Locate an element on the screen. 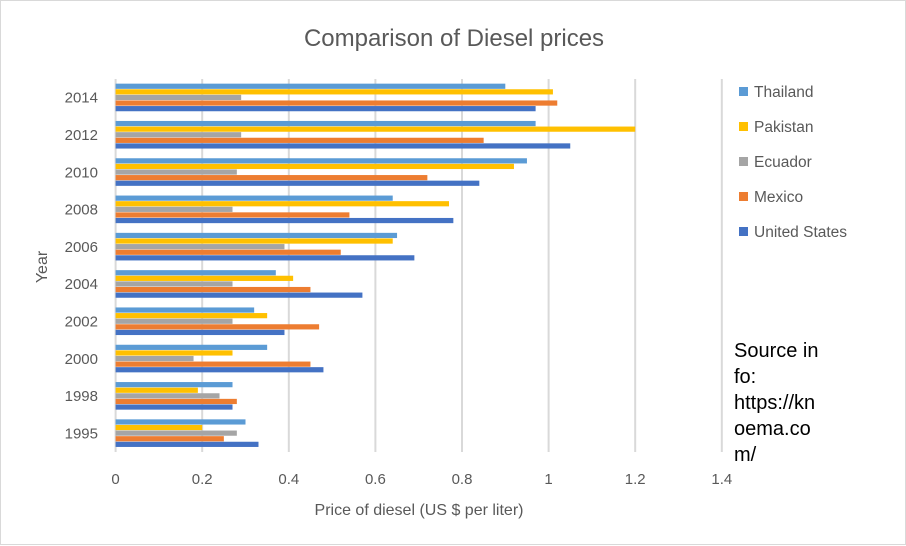  bar-ecuador-2010 is located at coordinates (176, 172).